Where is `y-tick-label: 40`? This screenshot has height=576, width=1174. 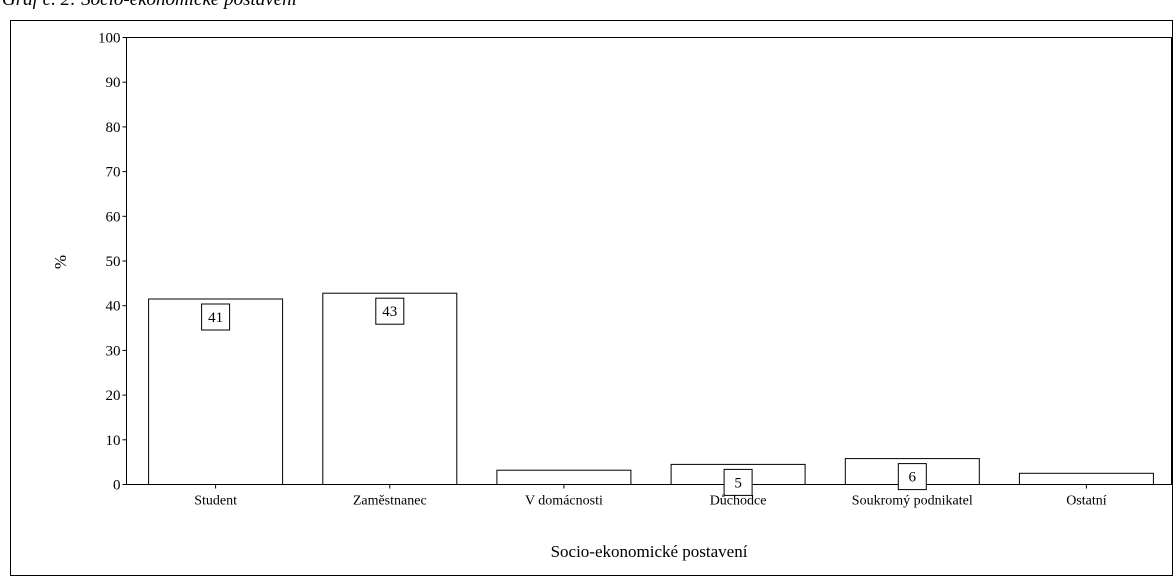 y-tick-label: 40 is located at coordinates (113, 307).